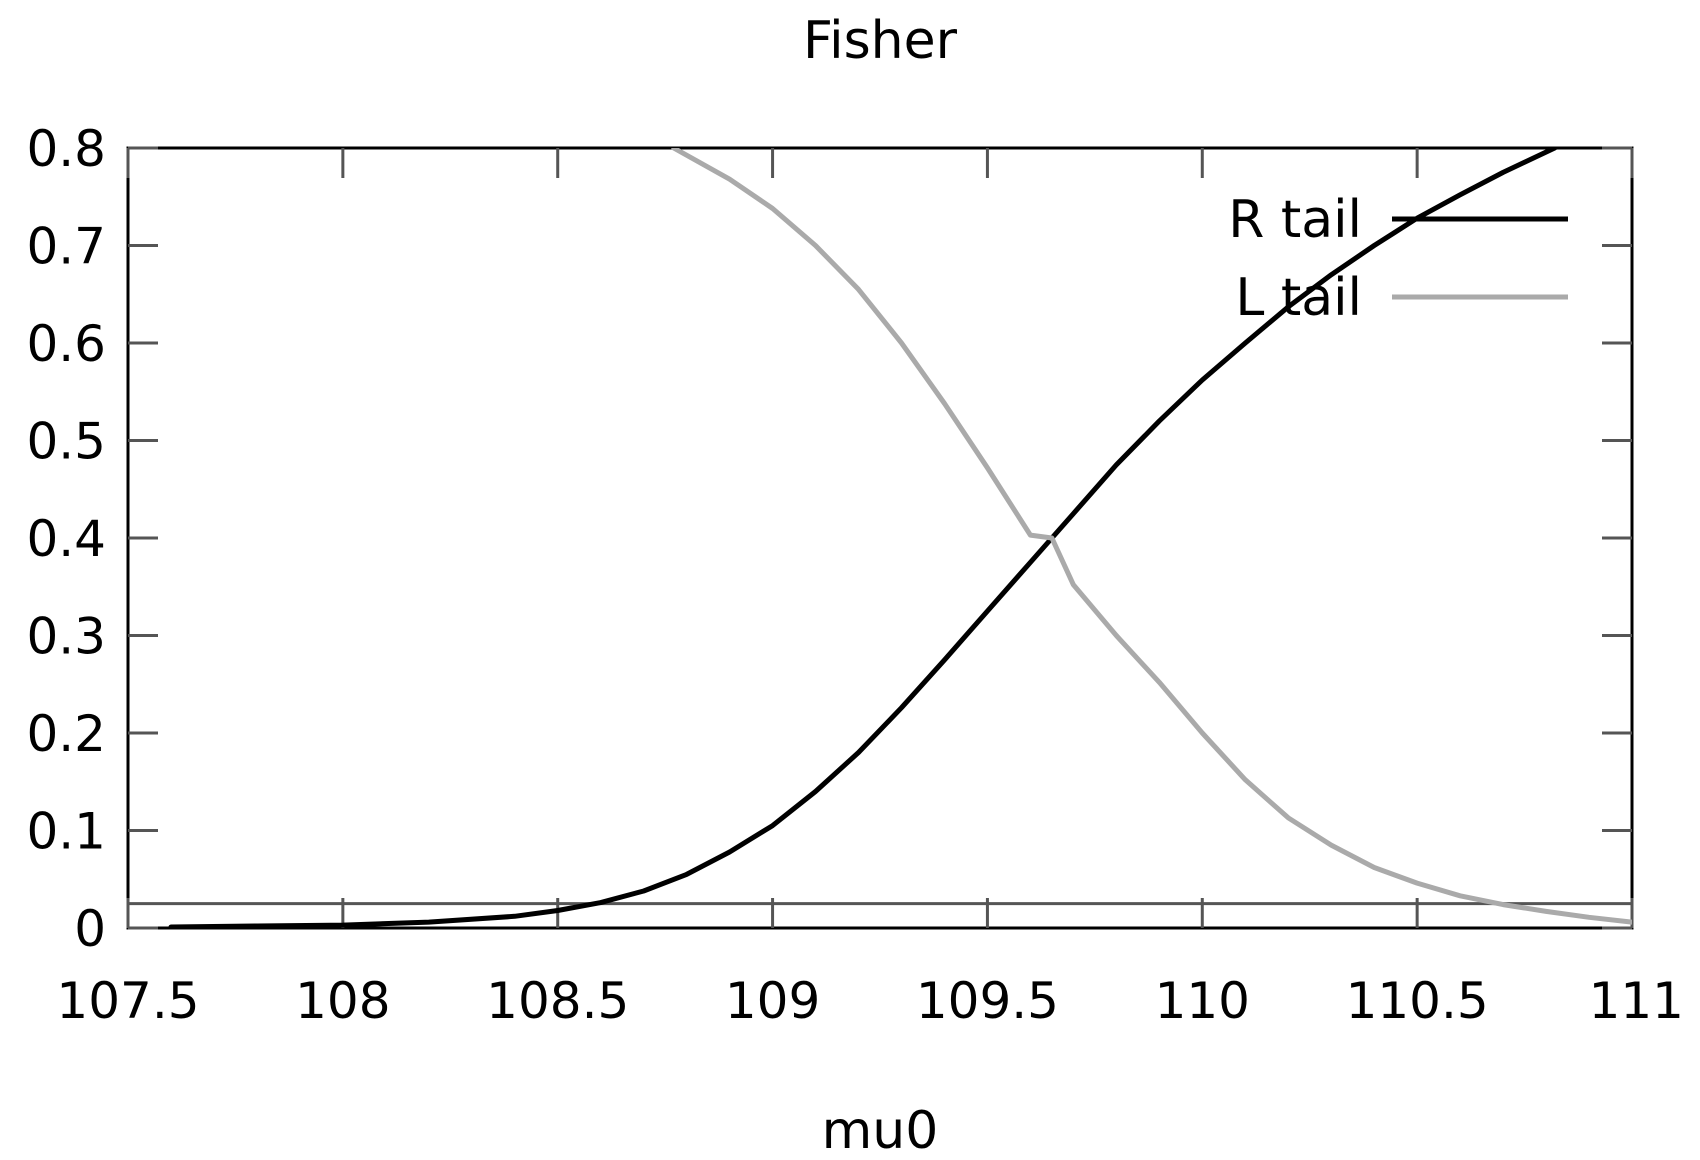 Image resolution: width=1700 pixels, height=1160 pixels. Describe the element at coordinates (66, 539) in the screenshot. I see `y-tick-label: 0.4` at that location.